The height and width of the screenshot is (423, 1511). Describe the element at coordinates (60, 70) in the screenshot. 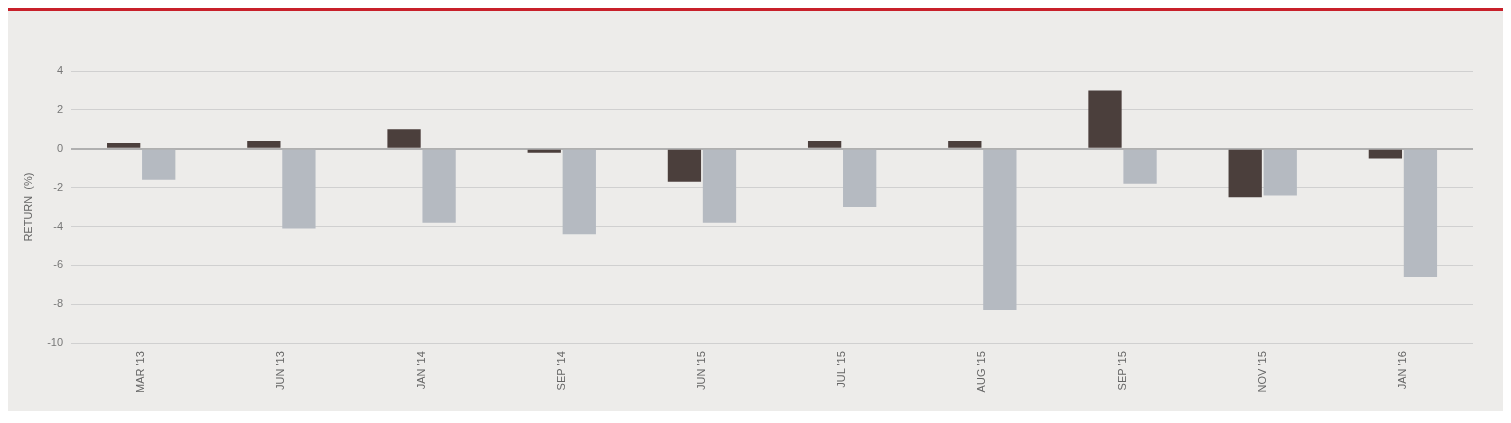

I see `y-tick-label: 4` at that location.